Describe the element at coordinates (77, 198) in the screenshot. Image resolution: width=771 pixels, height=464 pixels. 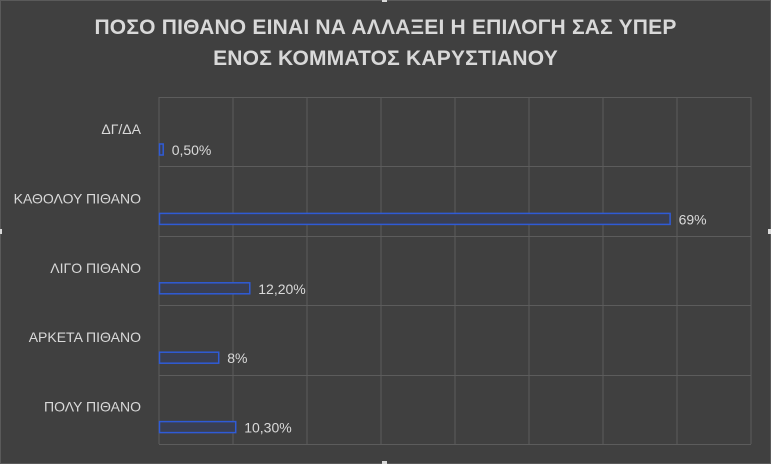
I see `category-label: ΚΑΘΟΛΟΥ ΠΙΘΑΝΟ` at that location.